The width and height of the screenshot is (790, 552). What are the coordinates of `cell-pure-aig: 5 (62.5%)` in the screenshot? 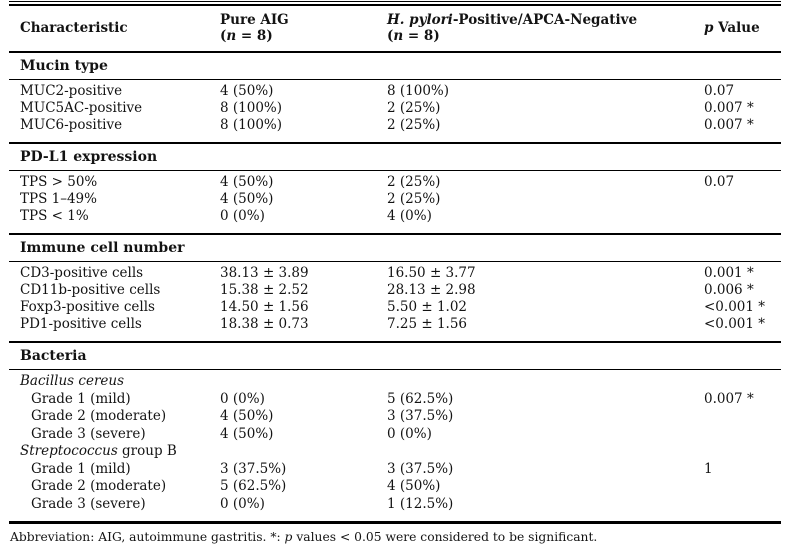 It's located at (253, 486).